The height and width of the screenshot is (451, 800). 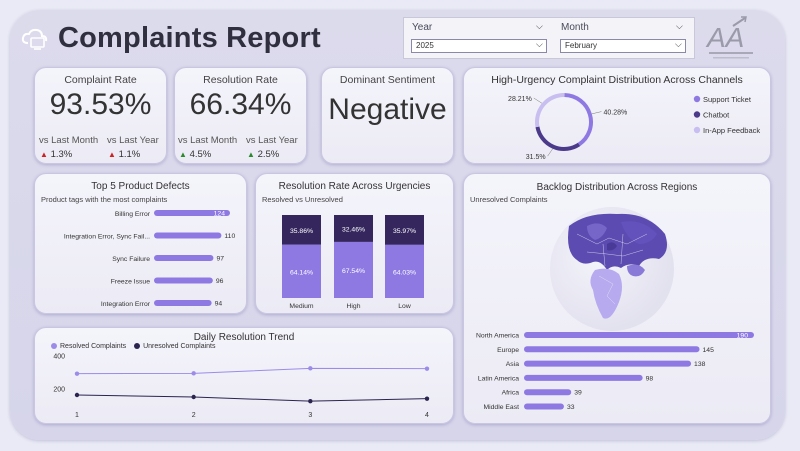 I want to click on legend-label: In-App Feedback, so click(x=731, y=130).